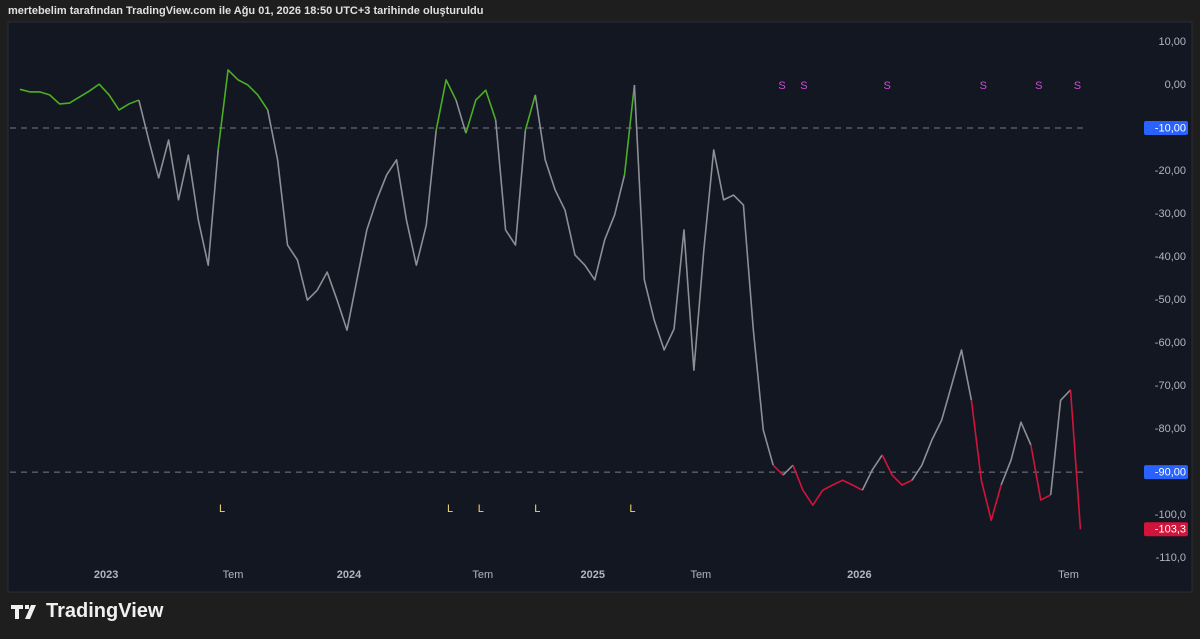 This screenshot has width=1200, height=639. I want to click on y-tick-label: -20,00, so click(1170, 171).